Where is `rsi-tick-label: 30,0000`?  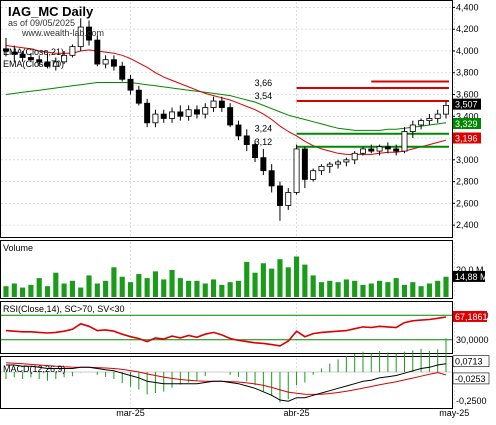
rsi-tick-label: 30,0000 is located at coordinates (472, 340).